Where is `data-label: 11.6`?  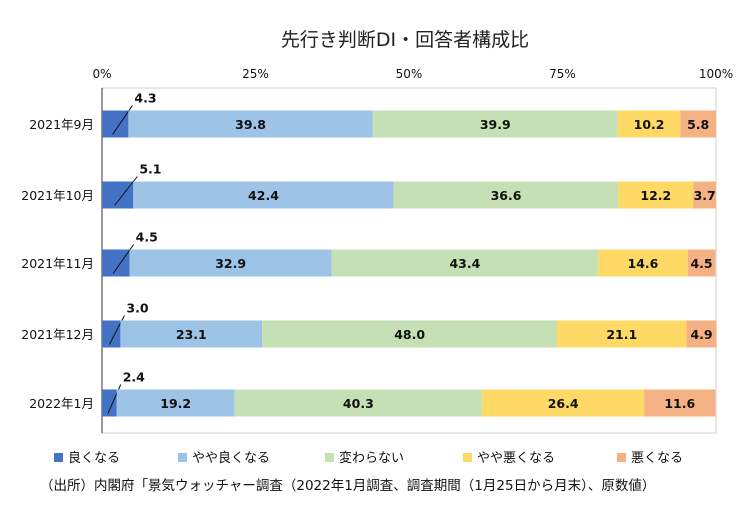
data-label: 11.6 is located at coordinates (679, 403).